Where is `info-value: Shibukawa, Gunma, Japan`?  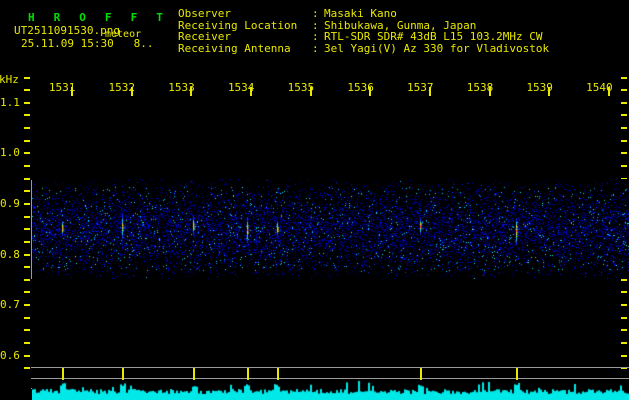 info-value: Shibukawa, Gunma, Japan is located at coordinates (400, 25).